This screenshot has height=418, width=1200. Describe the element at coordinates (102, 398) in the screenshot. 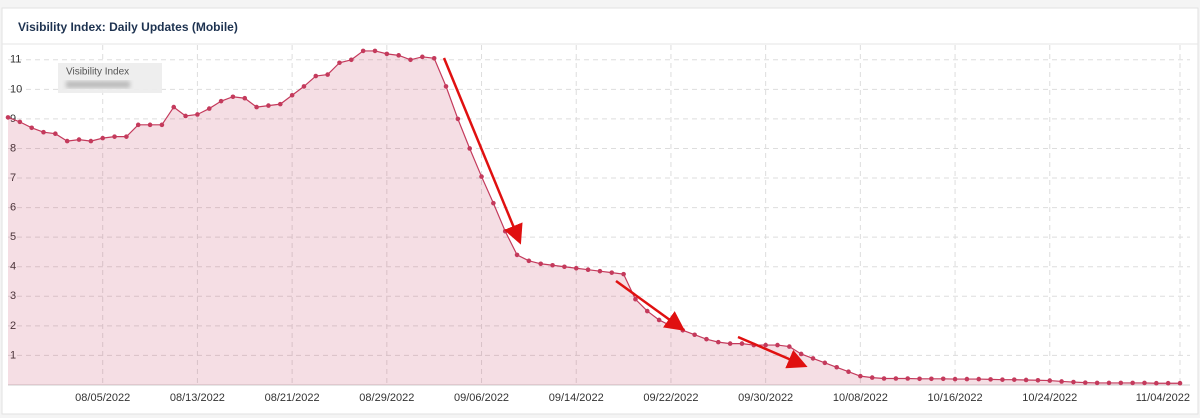

I see `x-tick-label: 08/05/2022` at that location.